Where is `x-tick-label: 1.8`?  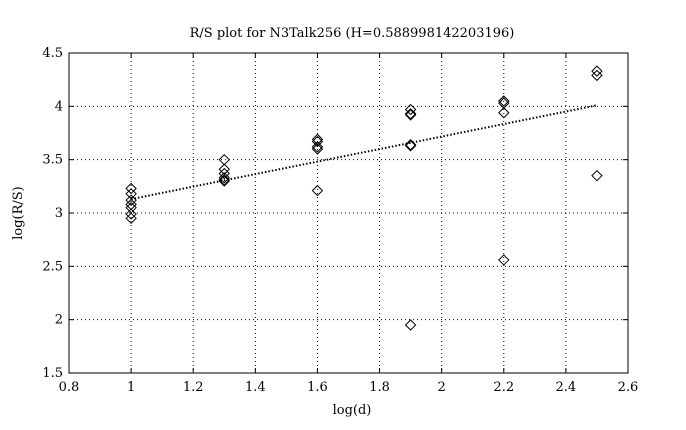
x-tick-label: 1.8 is located at coordinates (379, 387).